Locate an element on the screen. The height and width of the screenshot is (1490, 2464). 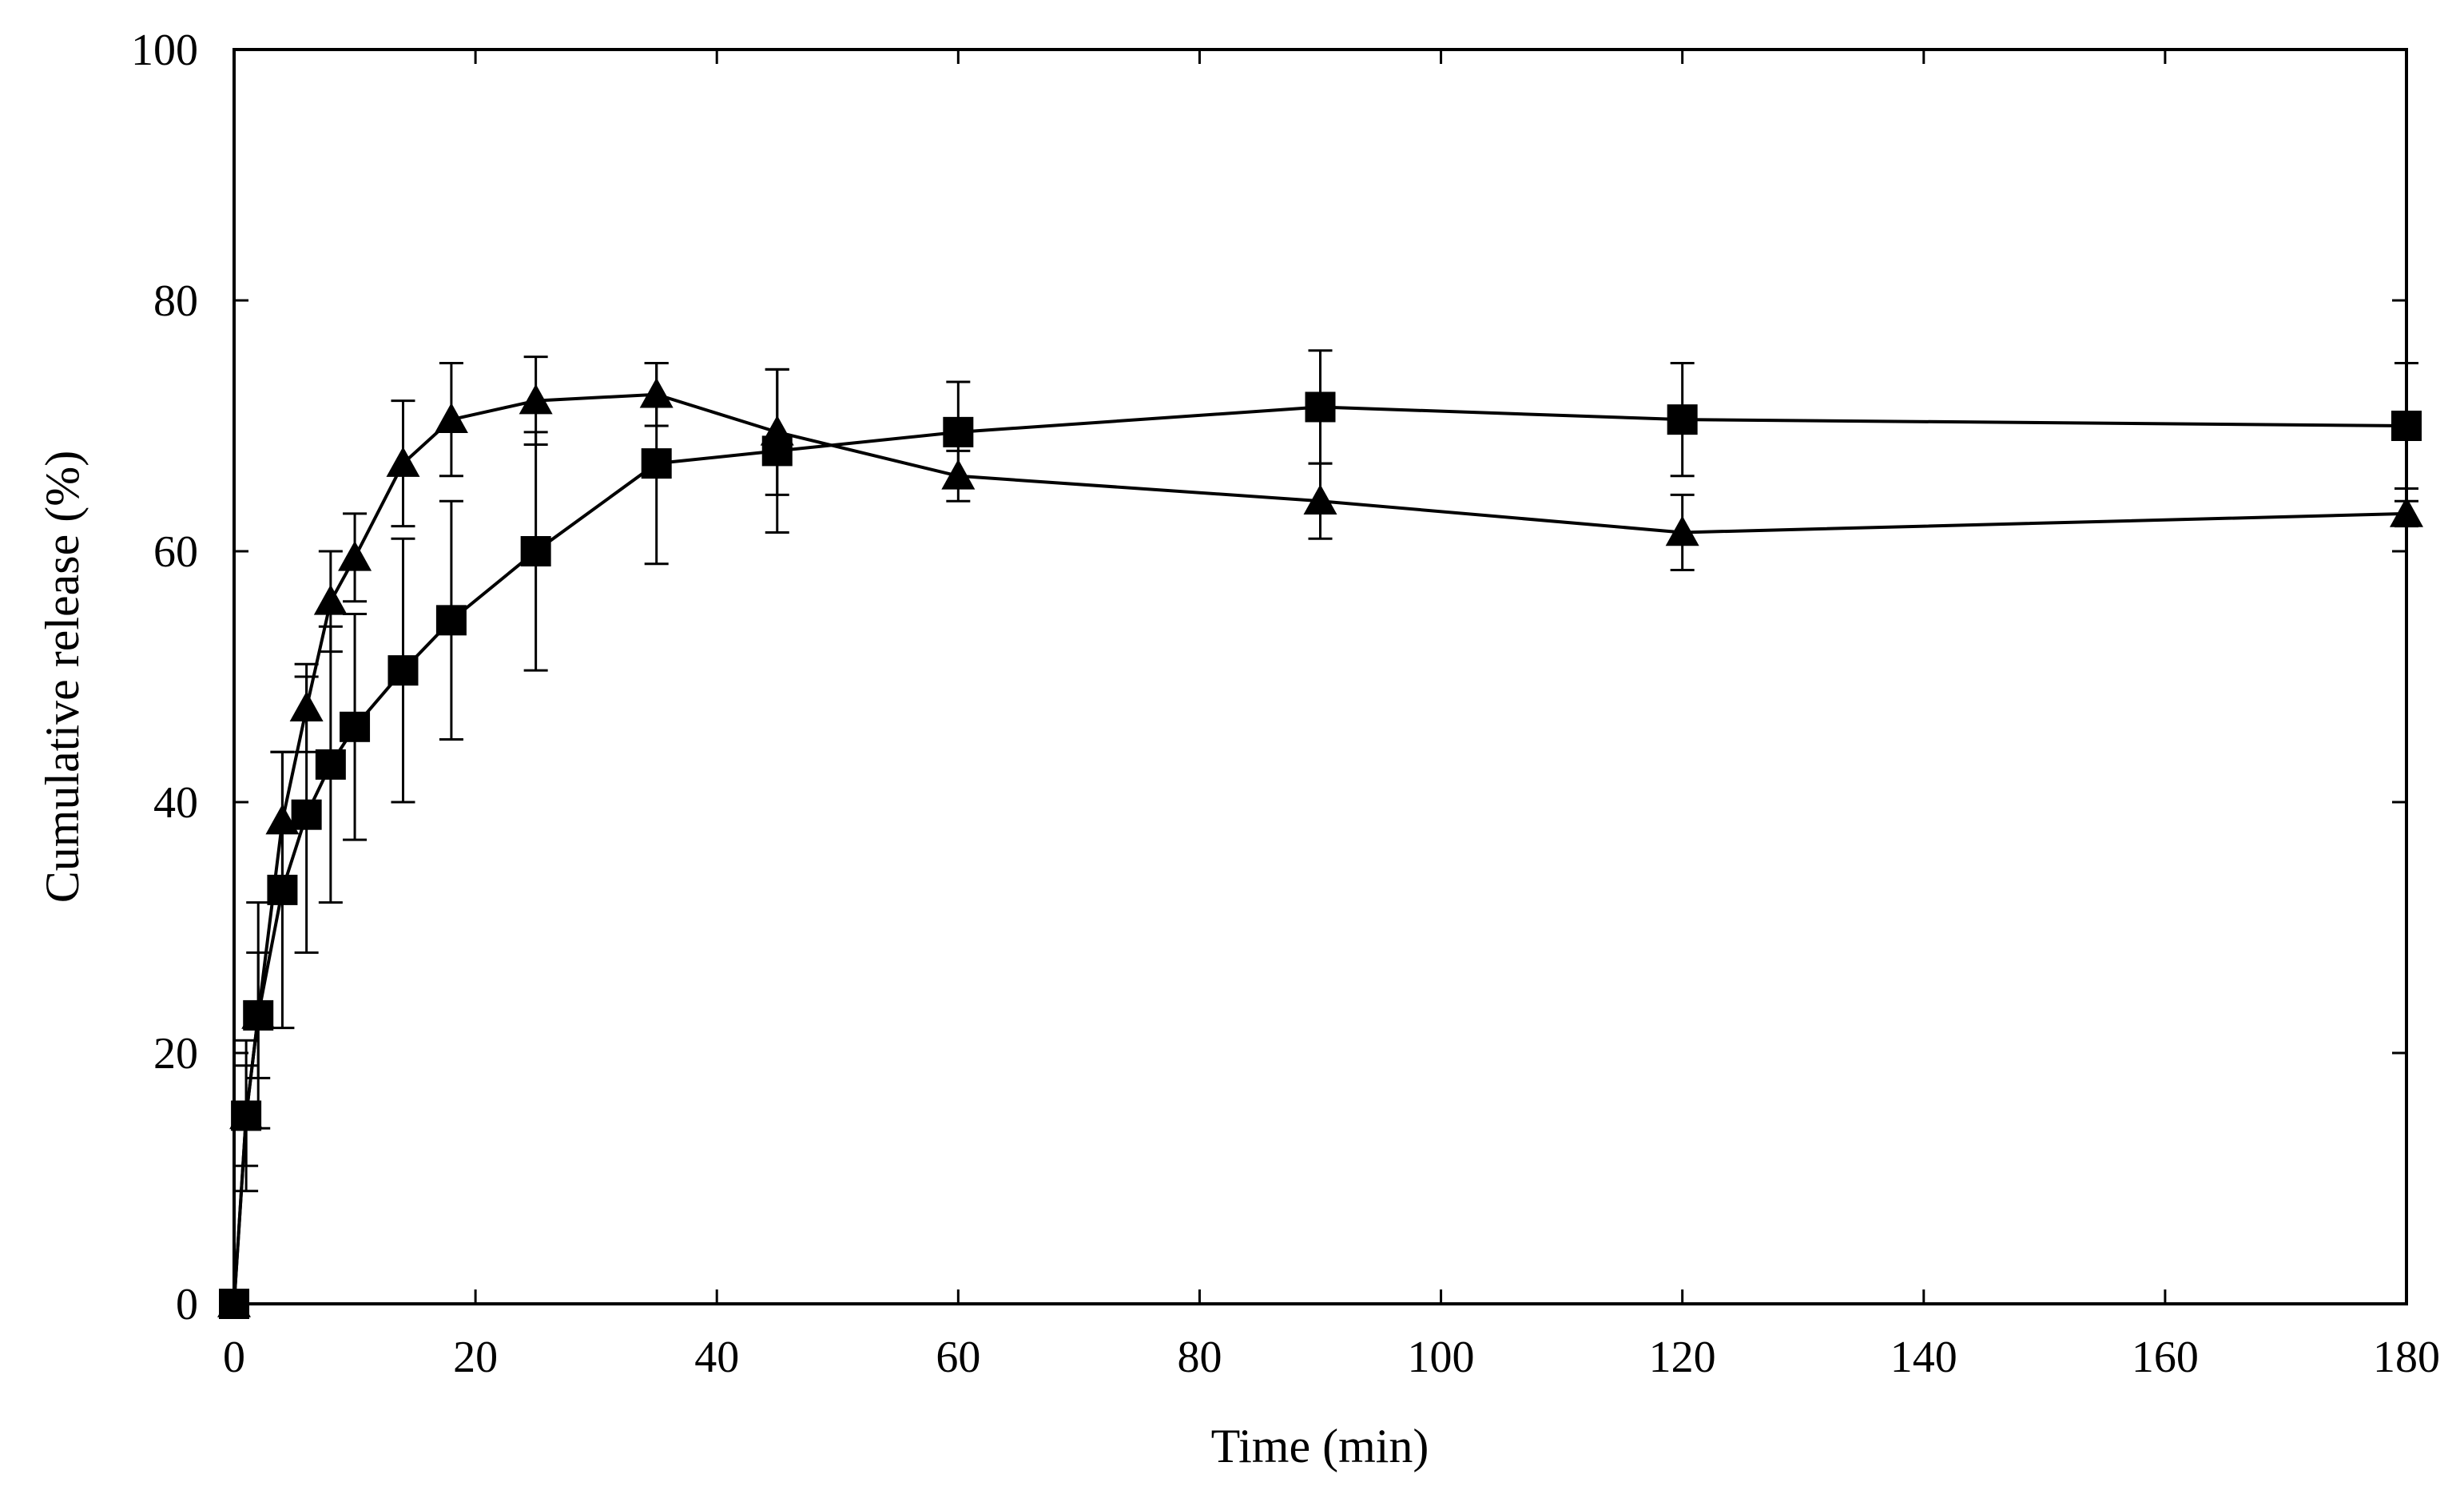
x-axis-title: Time (min) is located at coordinates (1320, 1446).